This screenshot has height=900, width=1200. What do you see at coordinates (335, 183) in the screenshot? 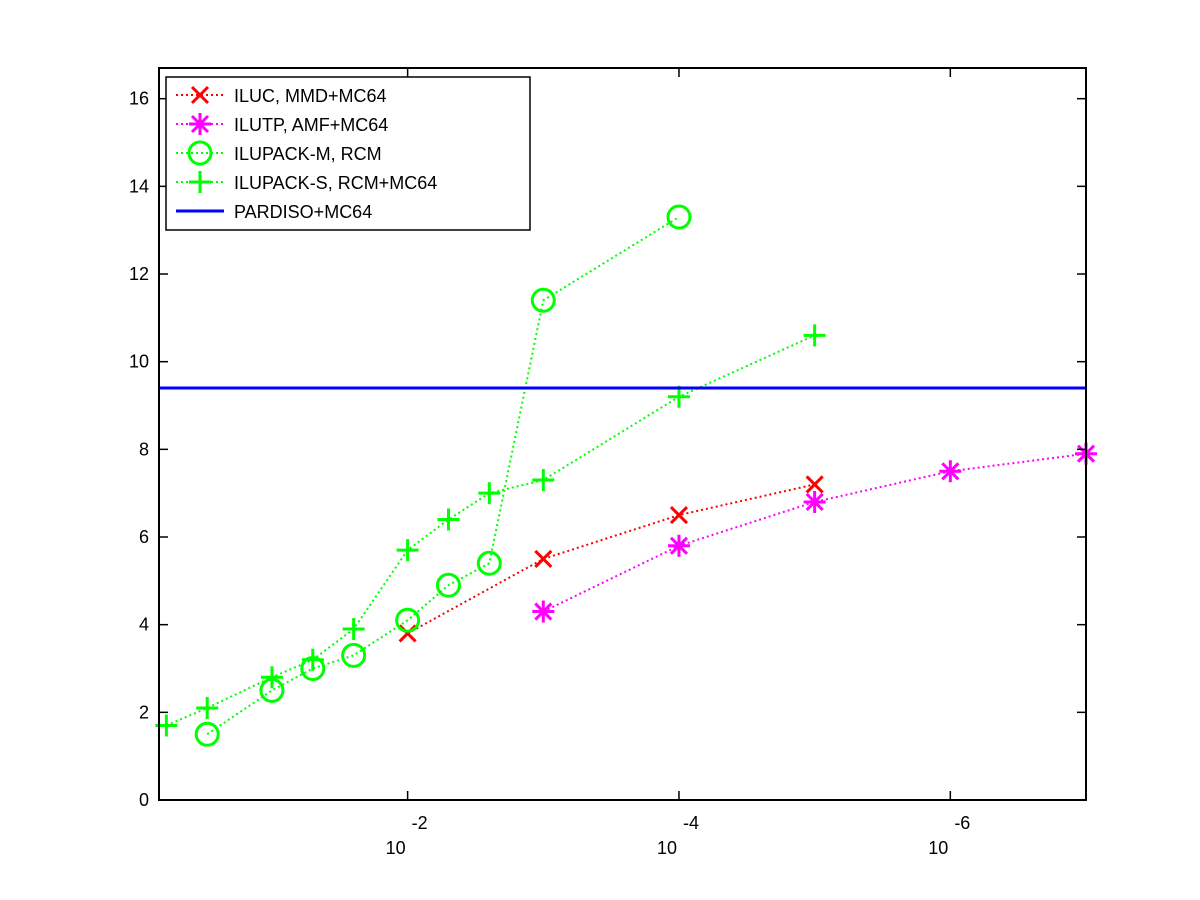
I see `legend-label-3: ILUPACK-S, RCM+MC64` at bounding box center [335, 183].